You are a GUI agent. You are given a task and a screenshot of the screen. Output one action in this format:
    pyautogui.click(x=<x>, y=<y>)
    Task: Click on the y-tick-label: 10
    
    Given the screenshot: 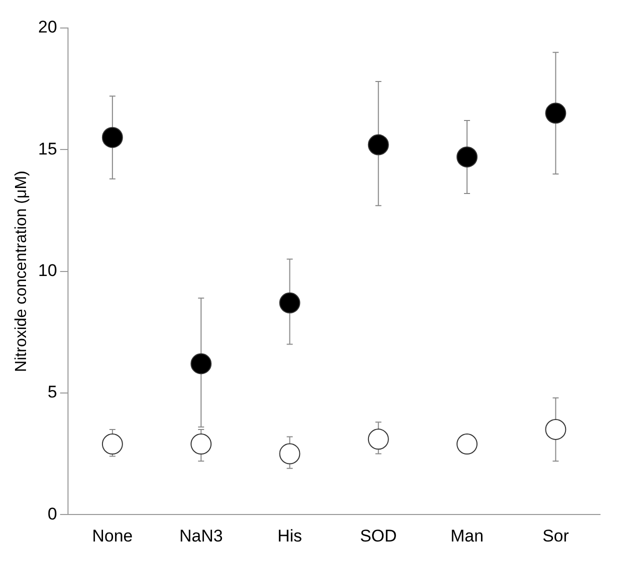 What is the action you would take?
    pyautogui.click(x=48, y=270)
    